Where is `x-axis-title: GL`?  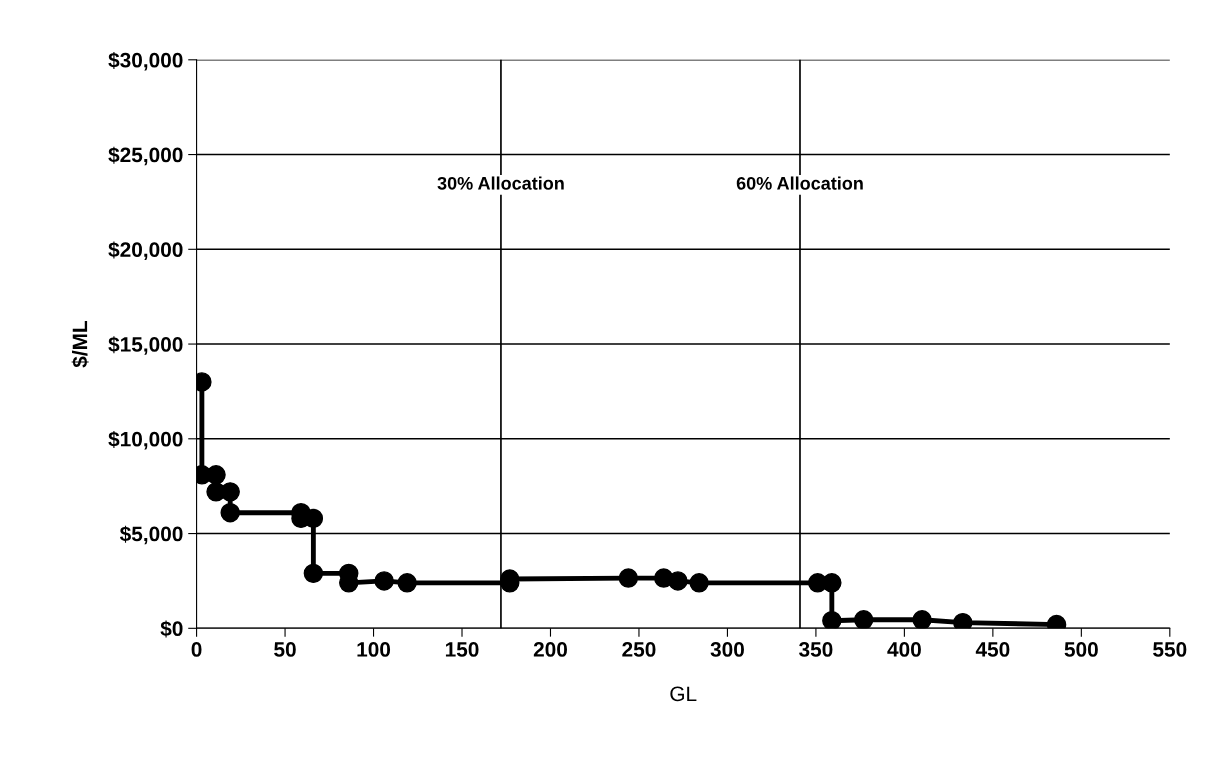 x-axis-title: GL is located at coordinates (683, 694).